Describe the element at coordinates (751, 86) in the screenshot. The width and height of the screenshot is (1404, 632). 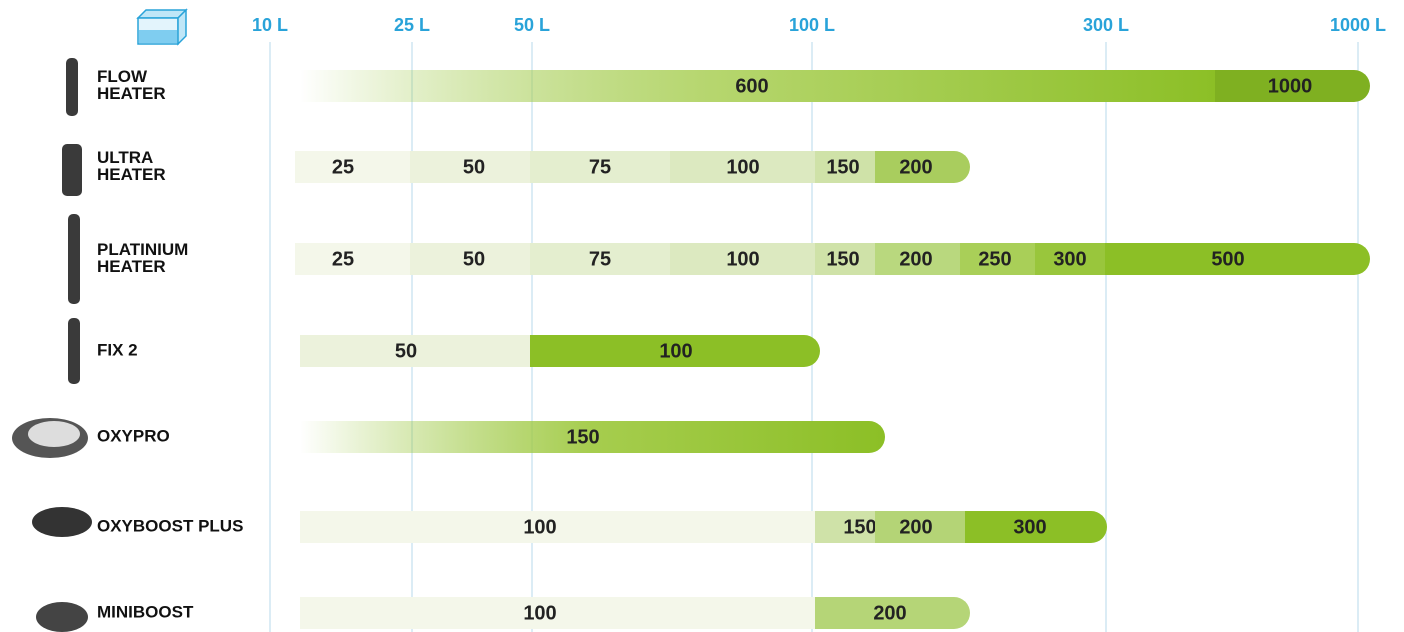
I see `segment-label: 600` at that location.